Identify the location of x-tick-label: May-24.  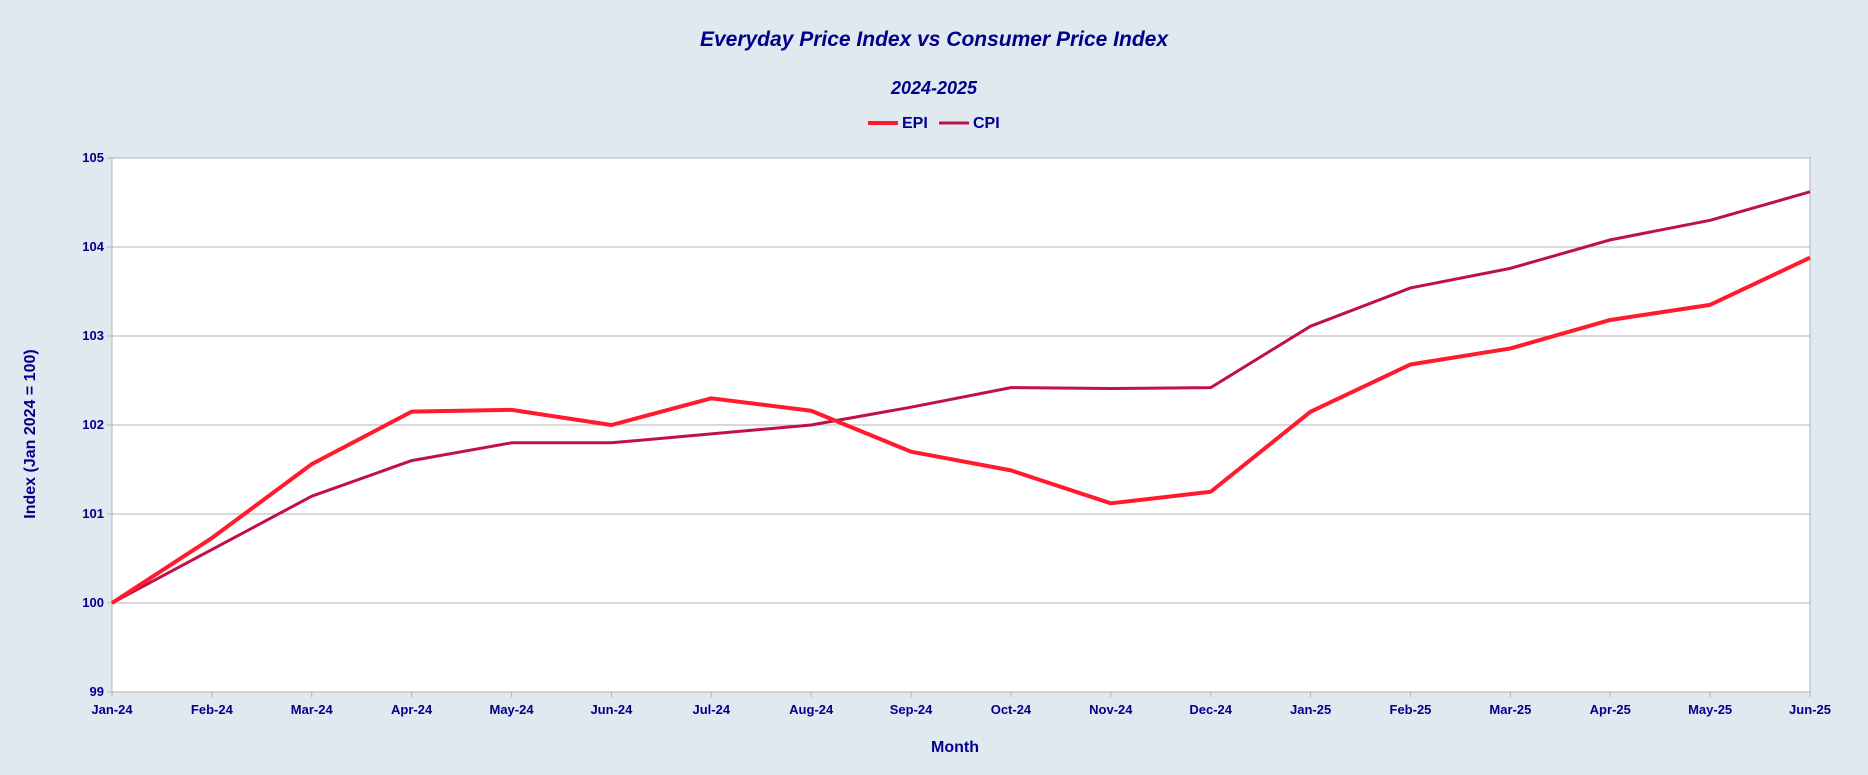
(511, 709).